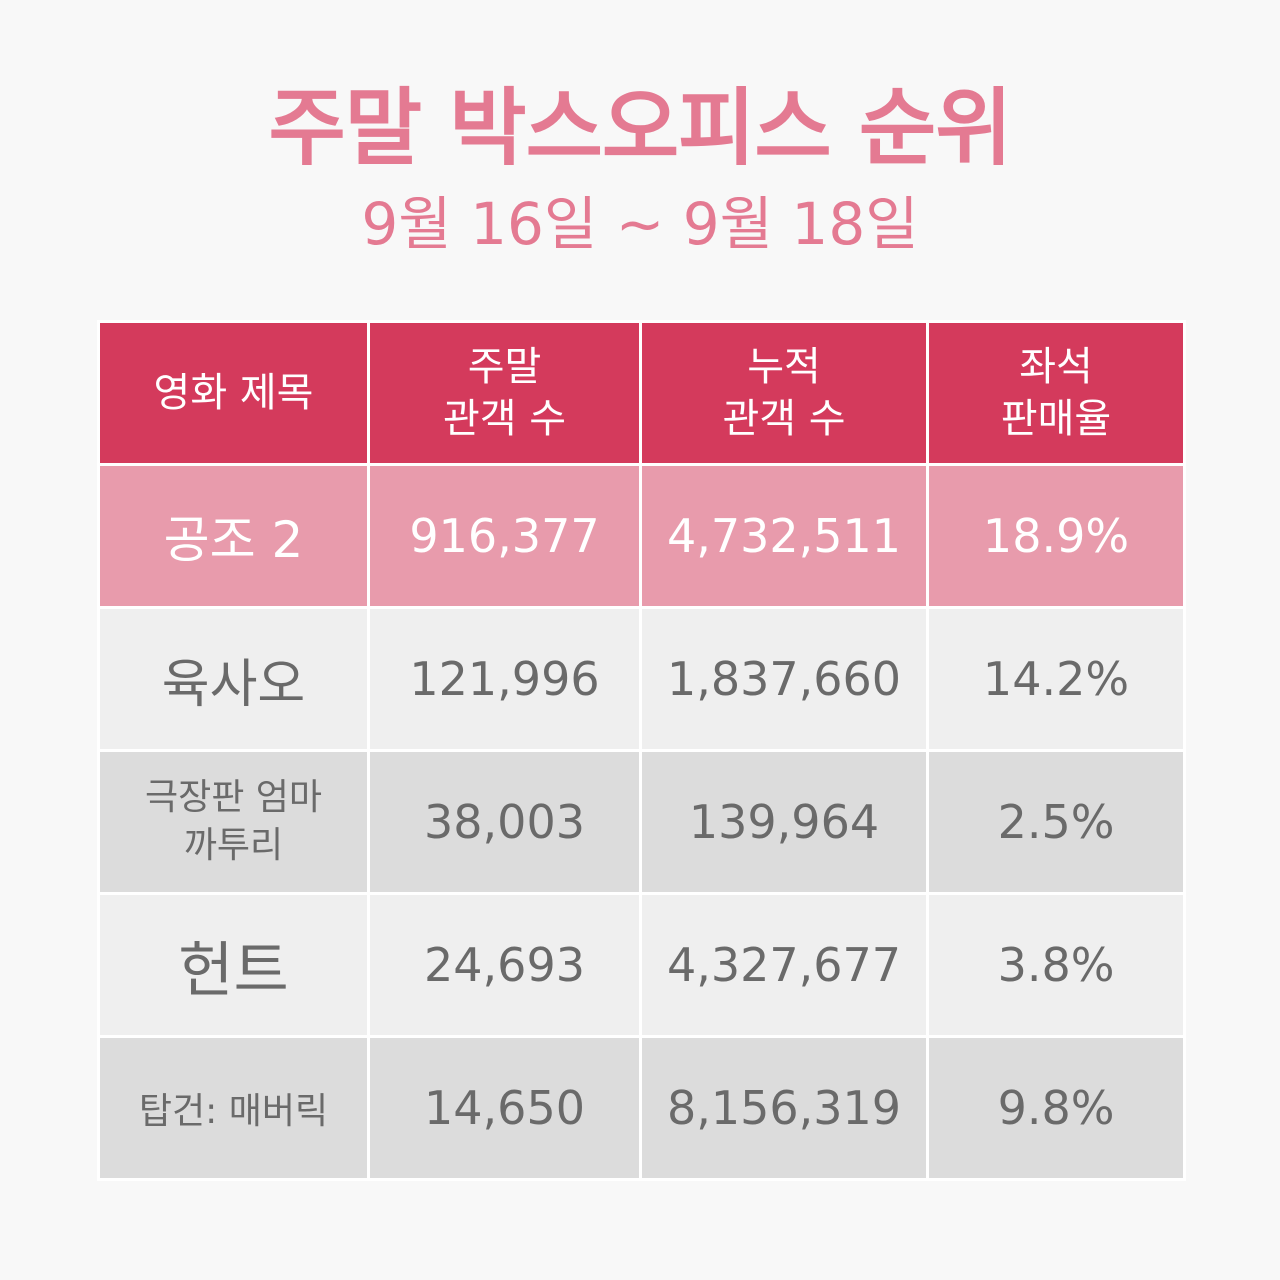 This screenshot has width=1280, height=1280. Describe the element at coordinates (504, 367) in the screenshot. I see `header-line: 주말` at that location.